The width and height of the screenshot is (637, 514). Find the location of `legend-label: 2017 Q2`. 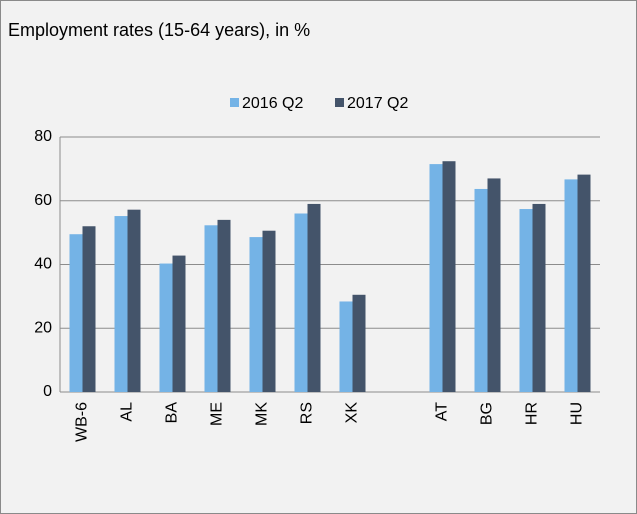

legend-label: 2017 Q2 is located at coordinates (377, 103).